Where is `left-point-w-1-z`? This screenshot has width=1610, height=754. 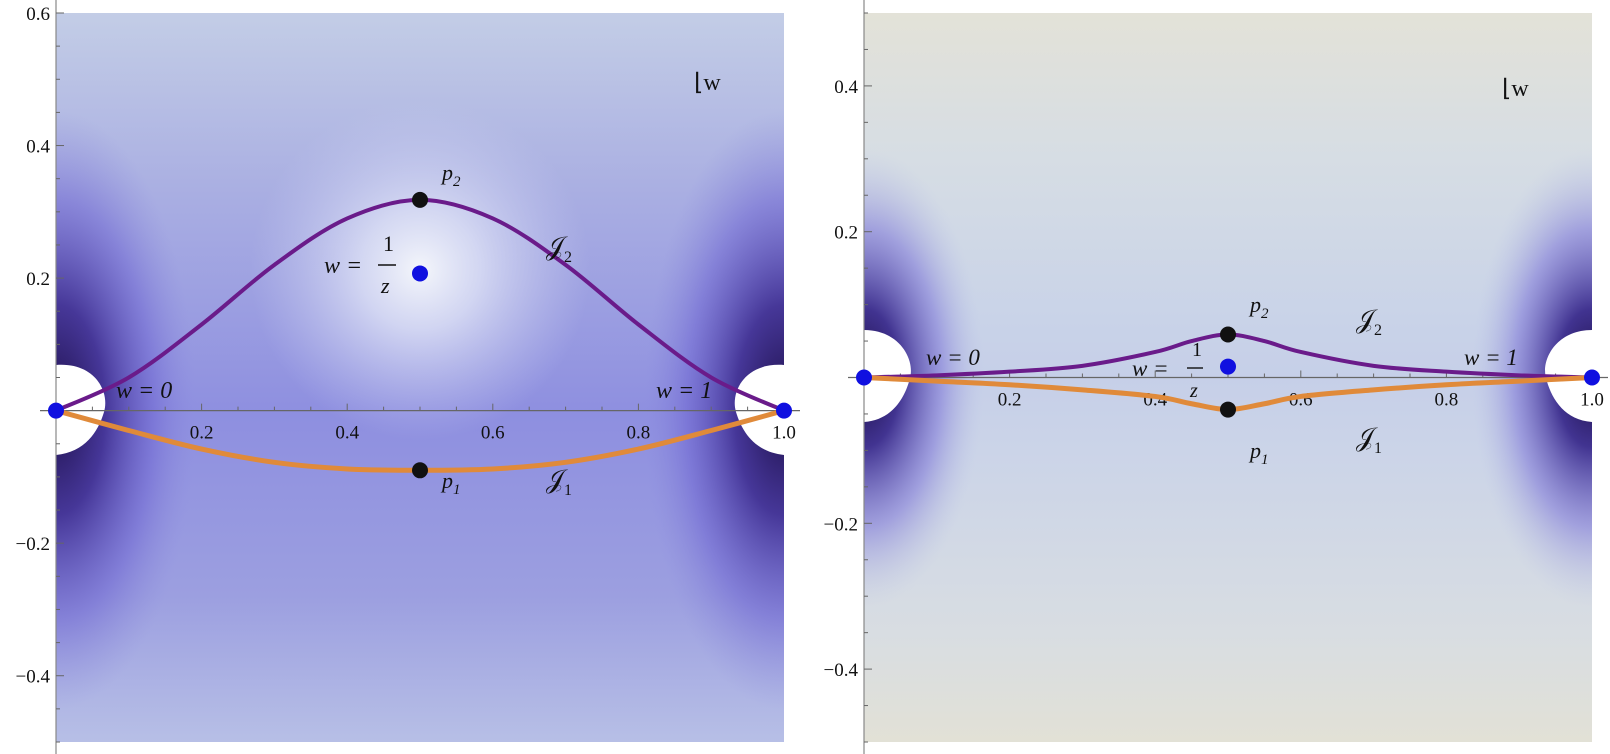
left-point-w-1-z is located at coordinates (420, 273).